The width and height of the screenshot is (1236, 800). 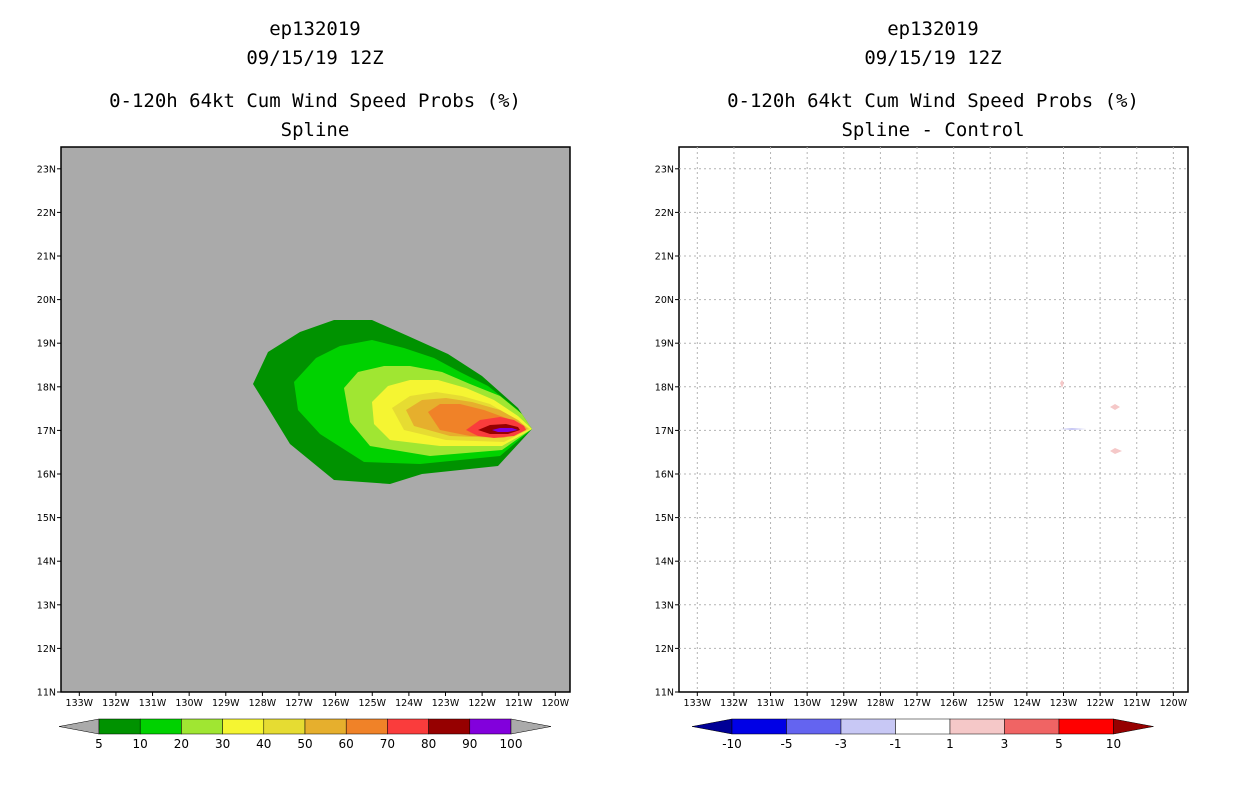 What do you see at coordinates (933, 101) in the screenshot?
I see `right-product-title: 0-120h 64kt Cum Wind Speed Probs (%)` at bounding box center [933, 101].